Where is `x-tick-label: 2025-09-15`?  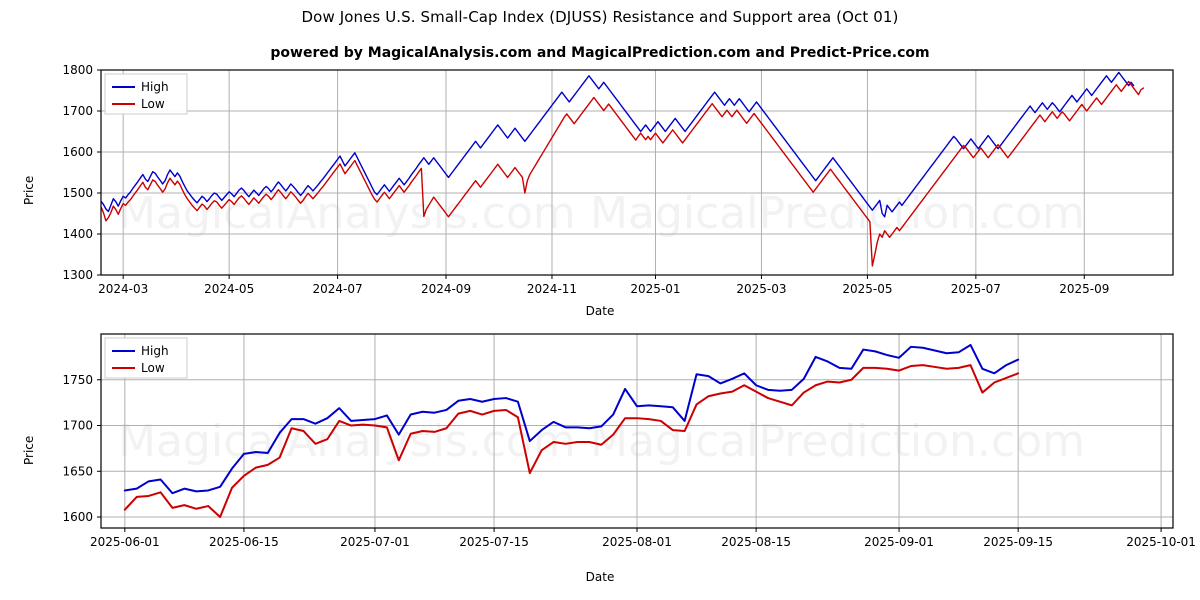 x-tick-label: 2025-09-15 is located at coordinates (1018, 540).